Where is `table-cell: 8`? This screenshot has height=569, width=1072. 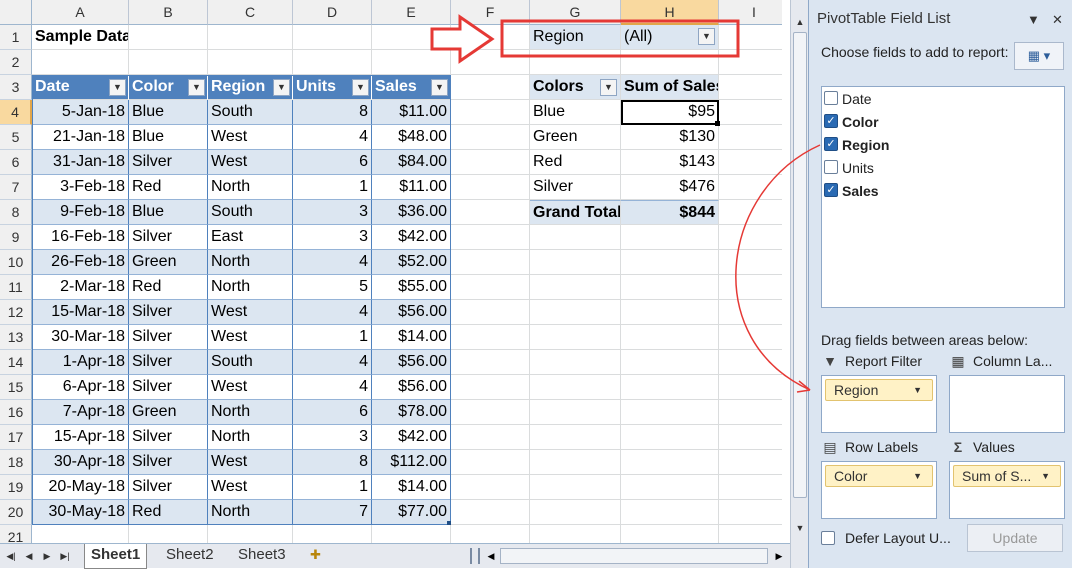
table-cell: 8 is located at coordinates (332, 112).